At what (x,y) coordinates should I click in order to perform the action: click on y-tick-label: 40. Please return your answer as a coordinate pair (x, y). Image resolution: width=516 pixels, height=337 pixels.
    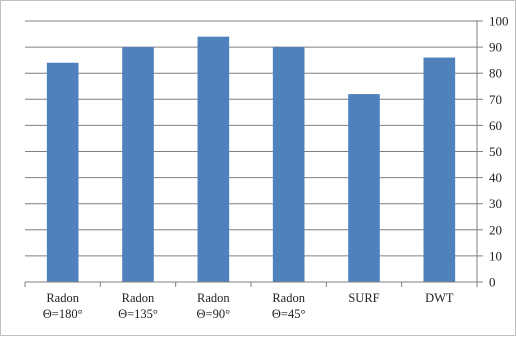
    Looking at the image, I should click on (495, 177).